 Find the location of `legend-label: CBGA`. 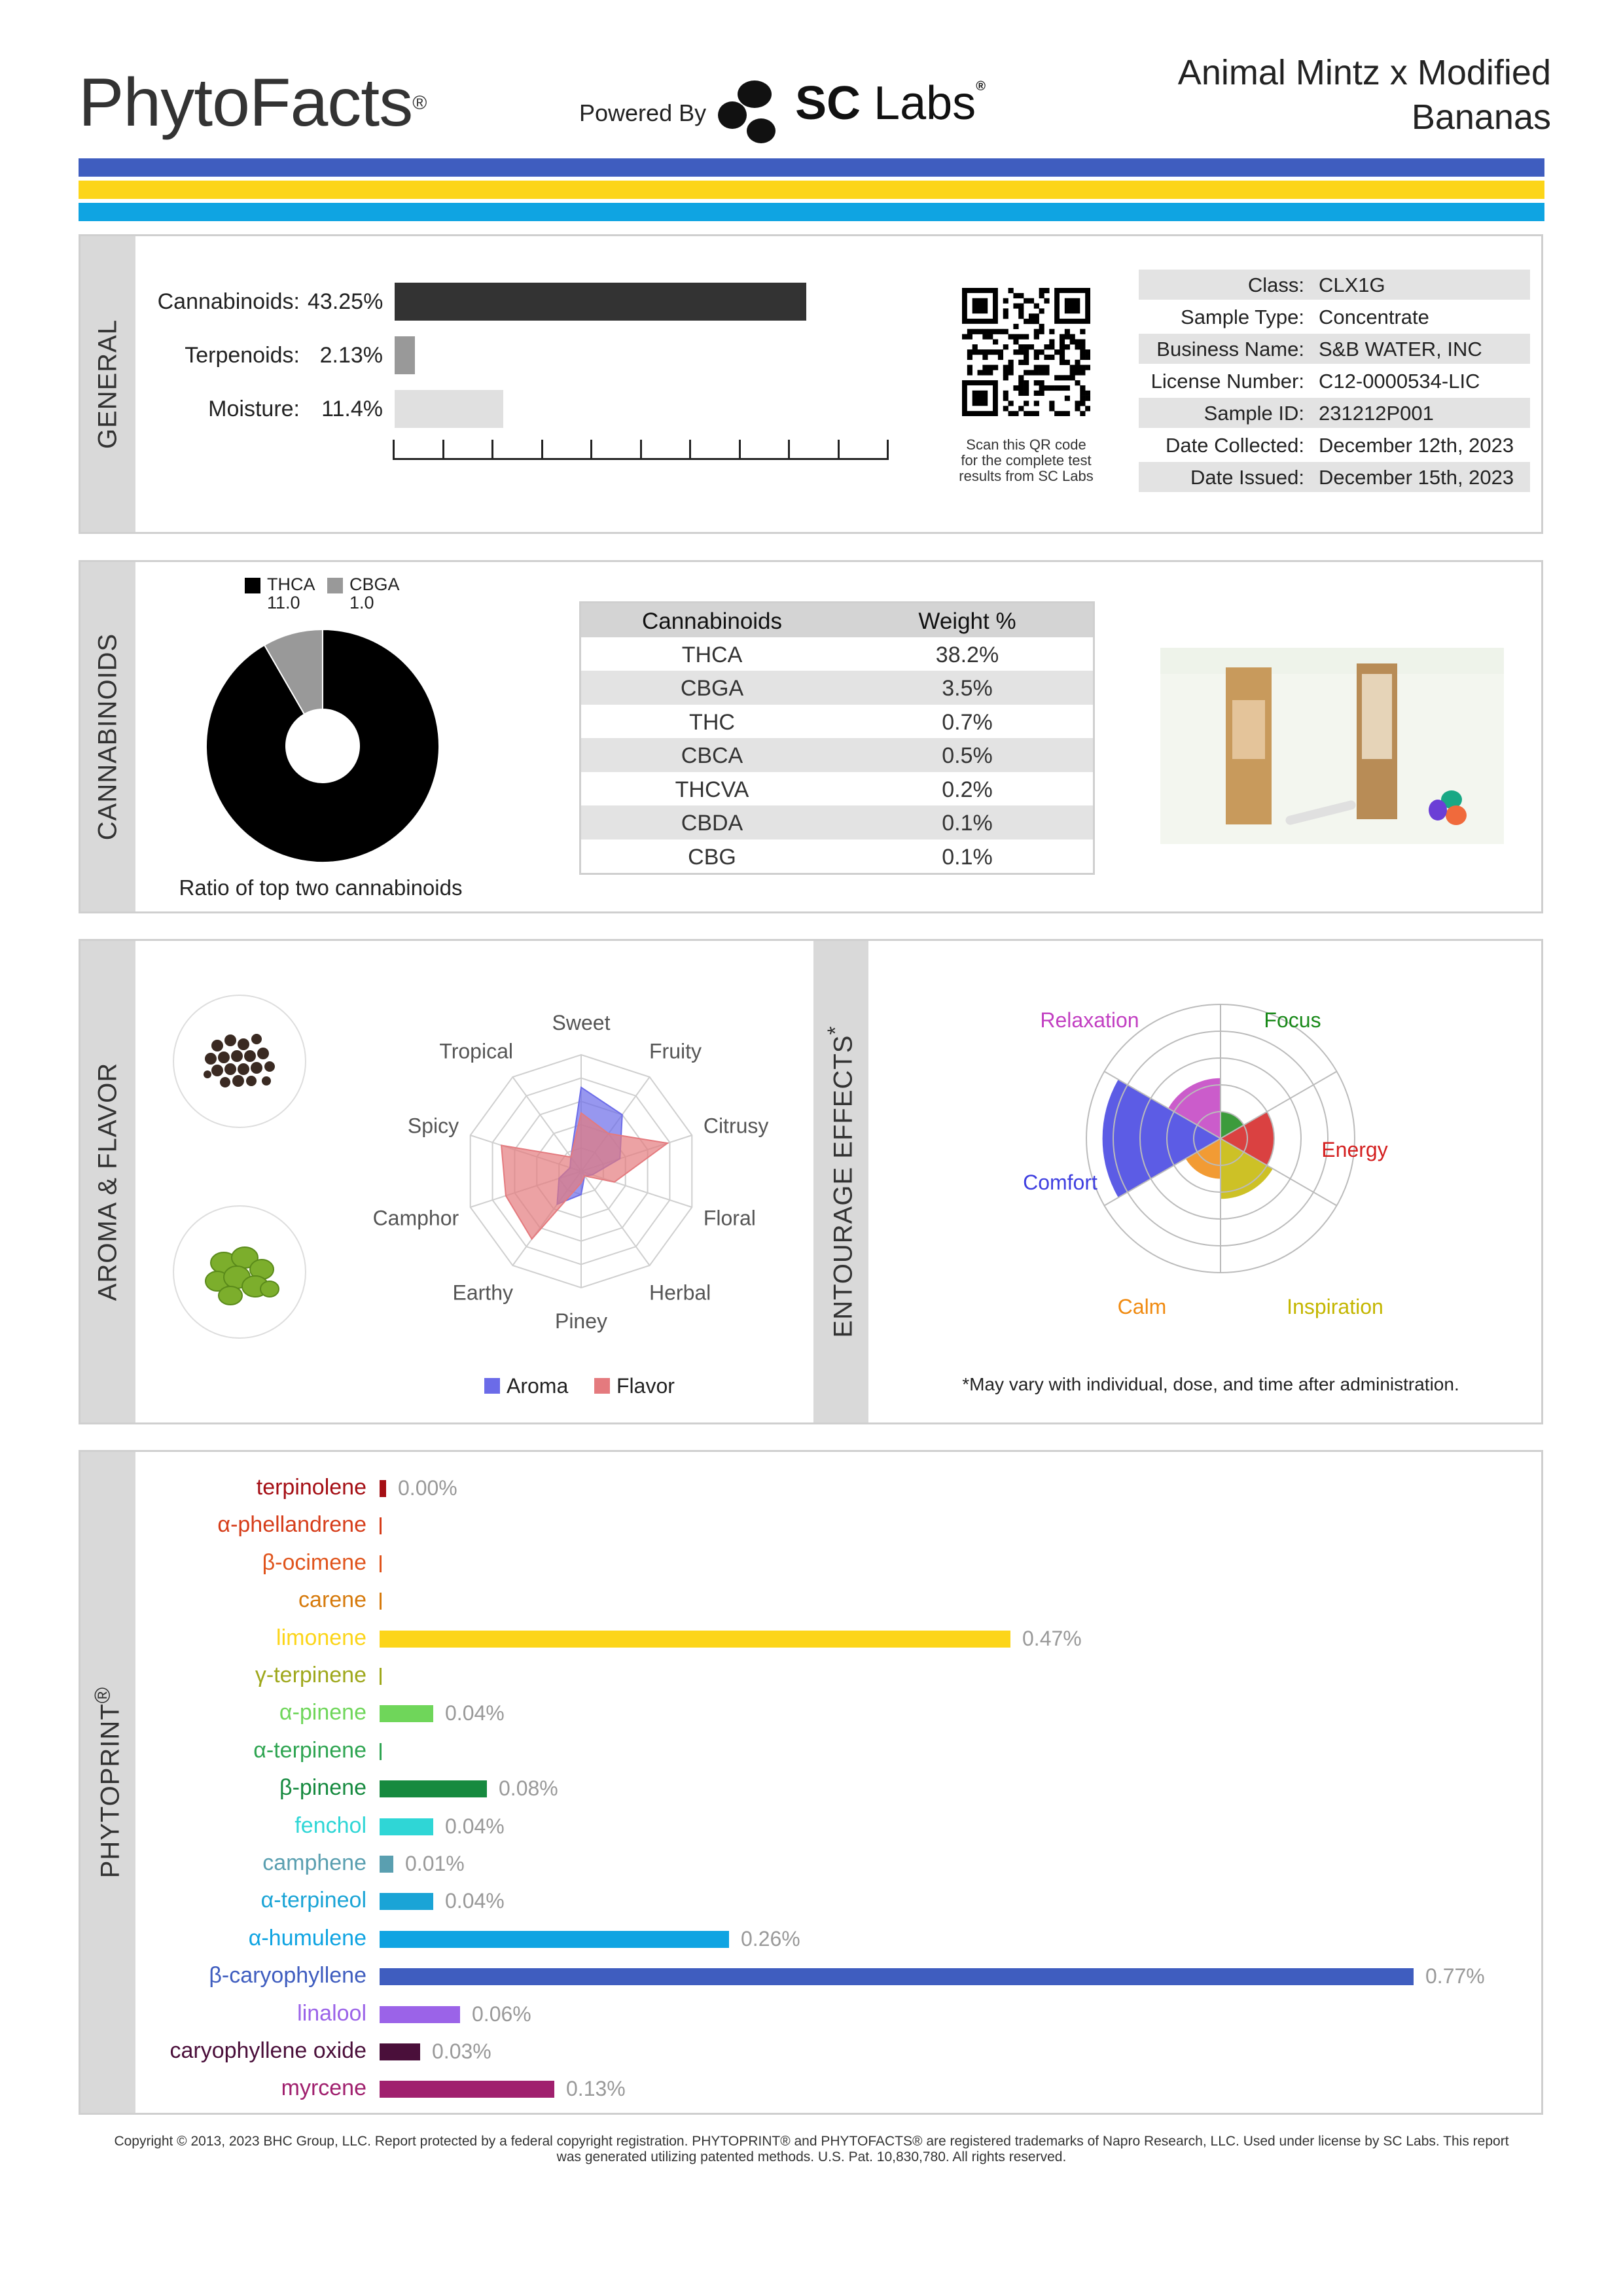

legend-label: CBGA is located at coordinates (374, 584).